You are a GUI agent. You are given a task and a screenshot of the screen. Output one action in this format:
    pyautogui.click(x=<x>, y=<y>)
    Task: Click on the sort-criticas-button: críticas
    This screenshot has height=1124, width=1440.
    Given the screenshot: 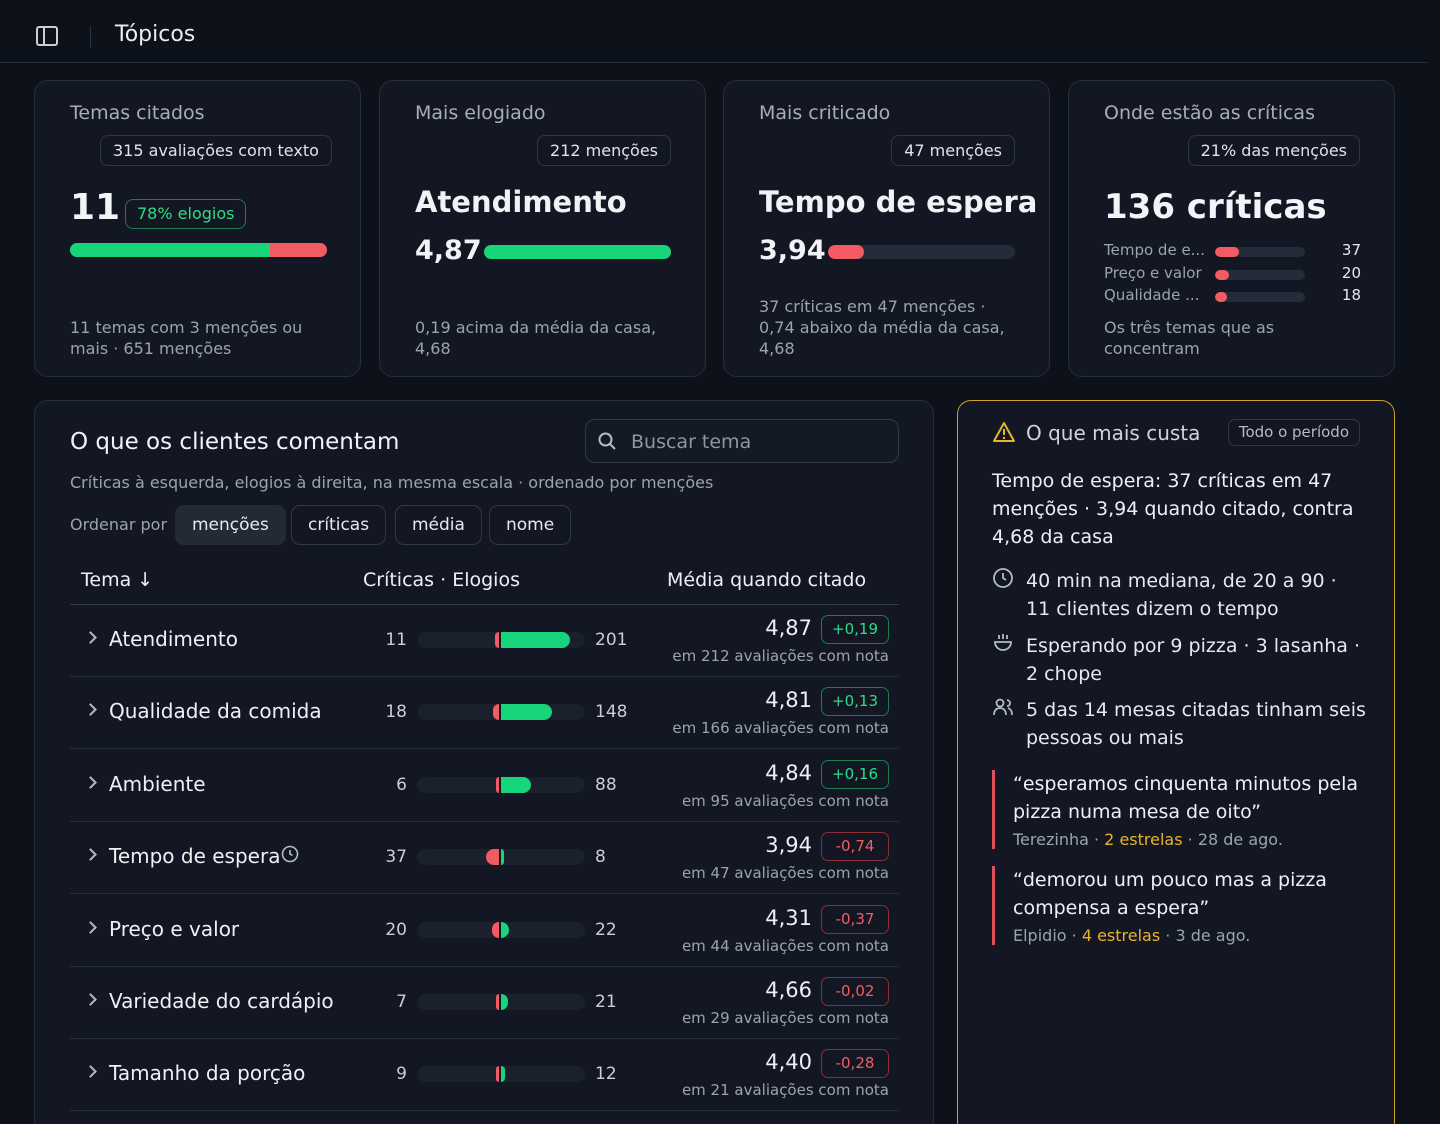 What is the action you would take?
    pyautogui.click(x=339, y=525)
    